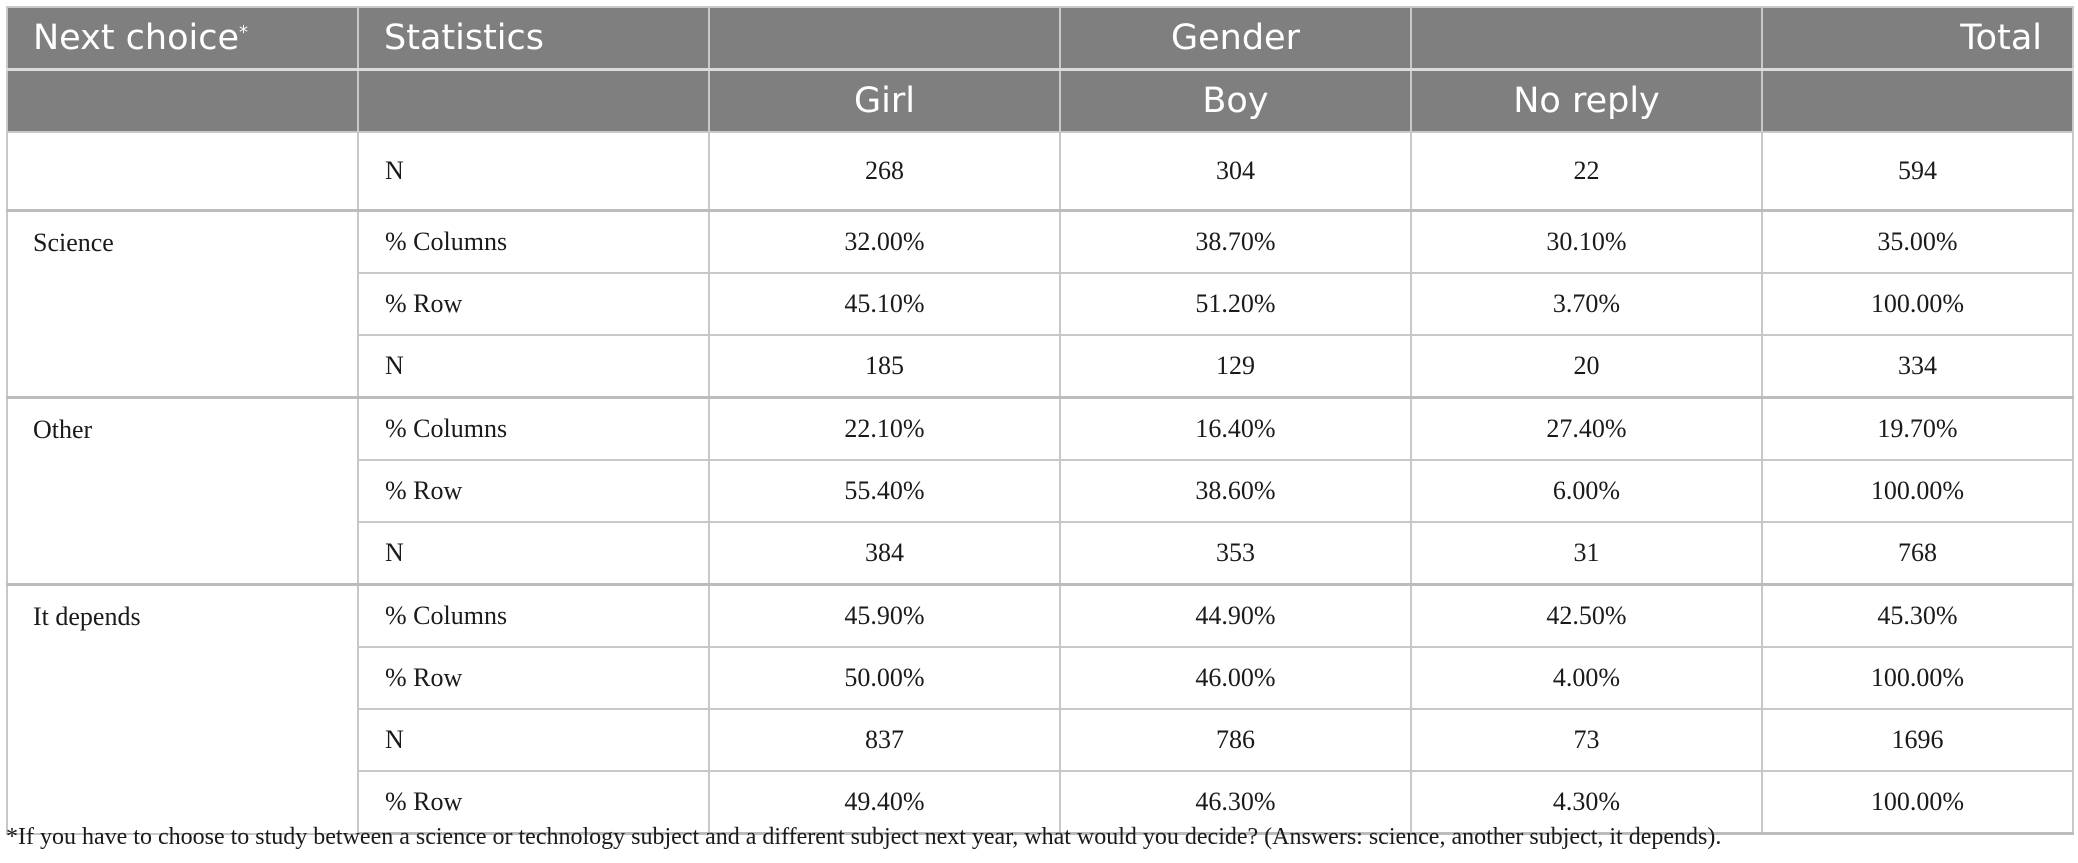 This screenshot has width=2078, height=863. I want to click on footnote-marker: *, so click(244, 32).